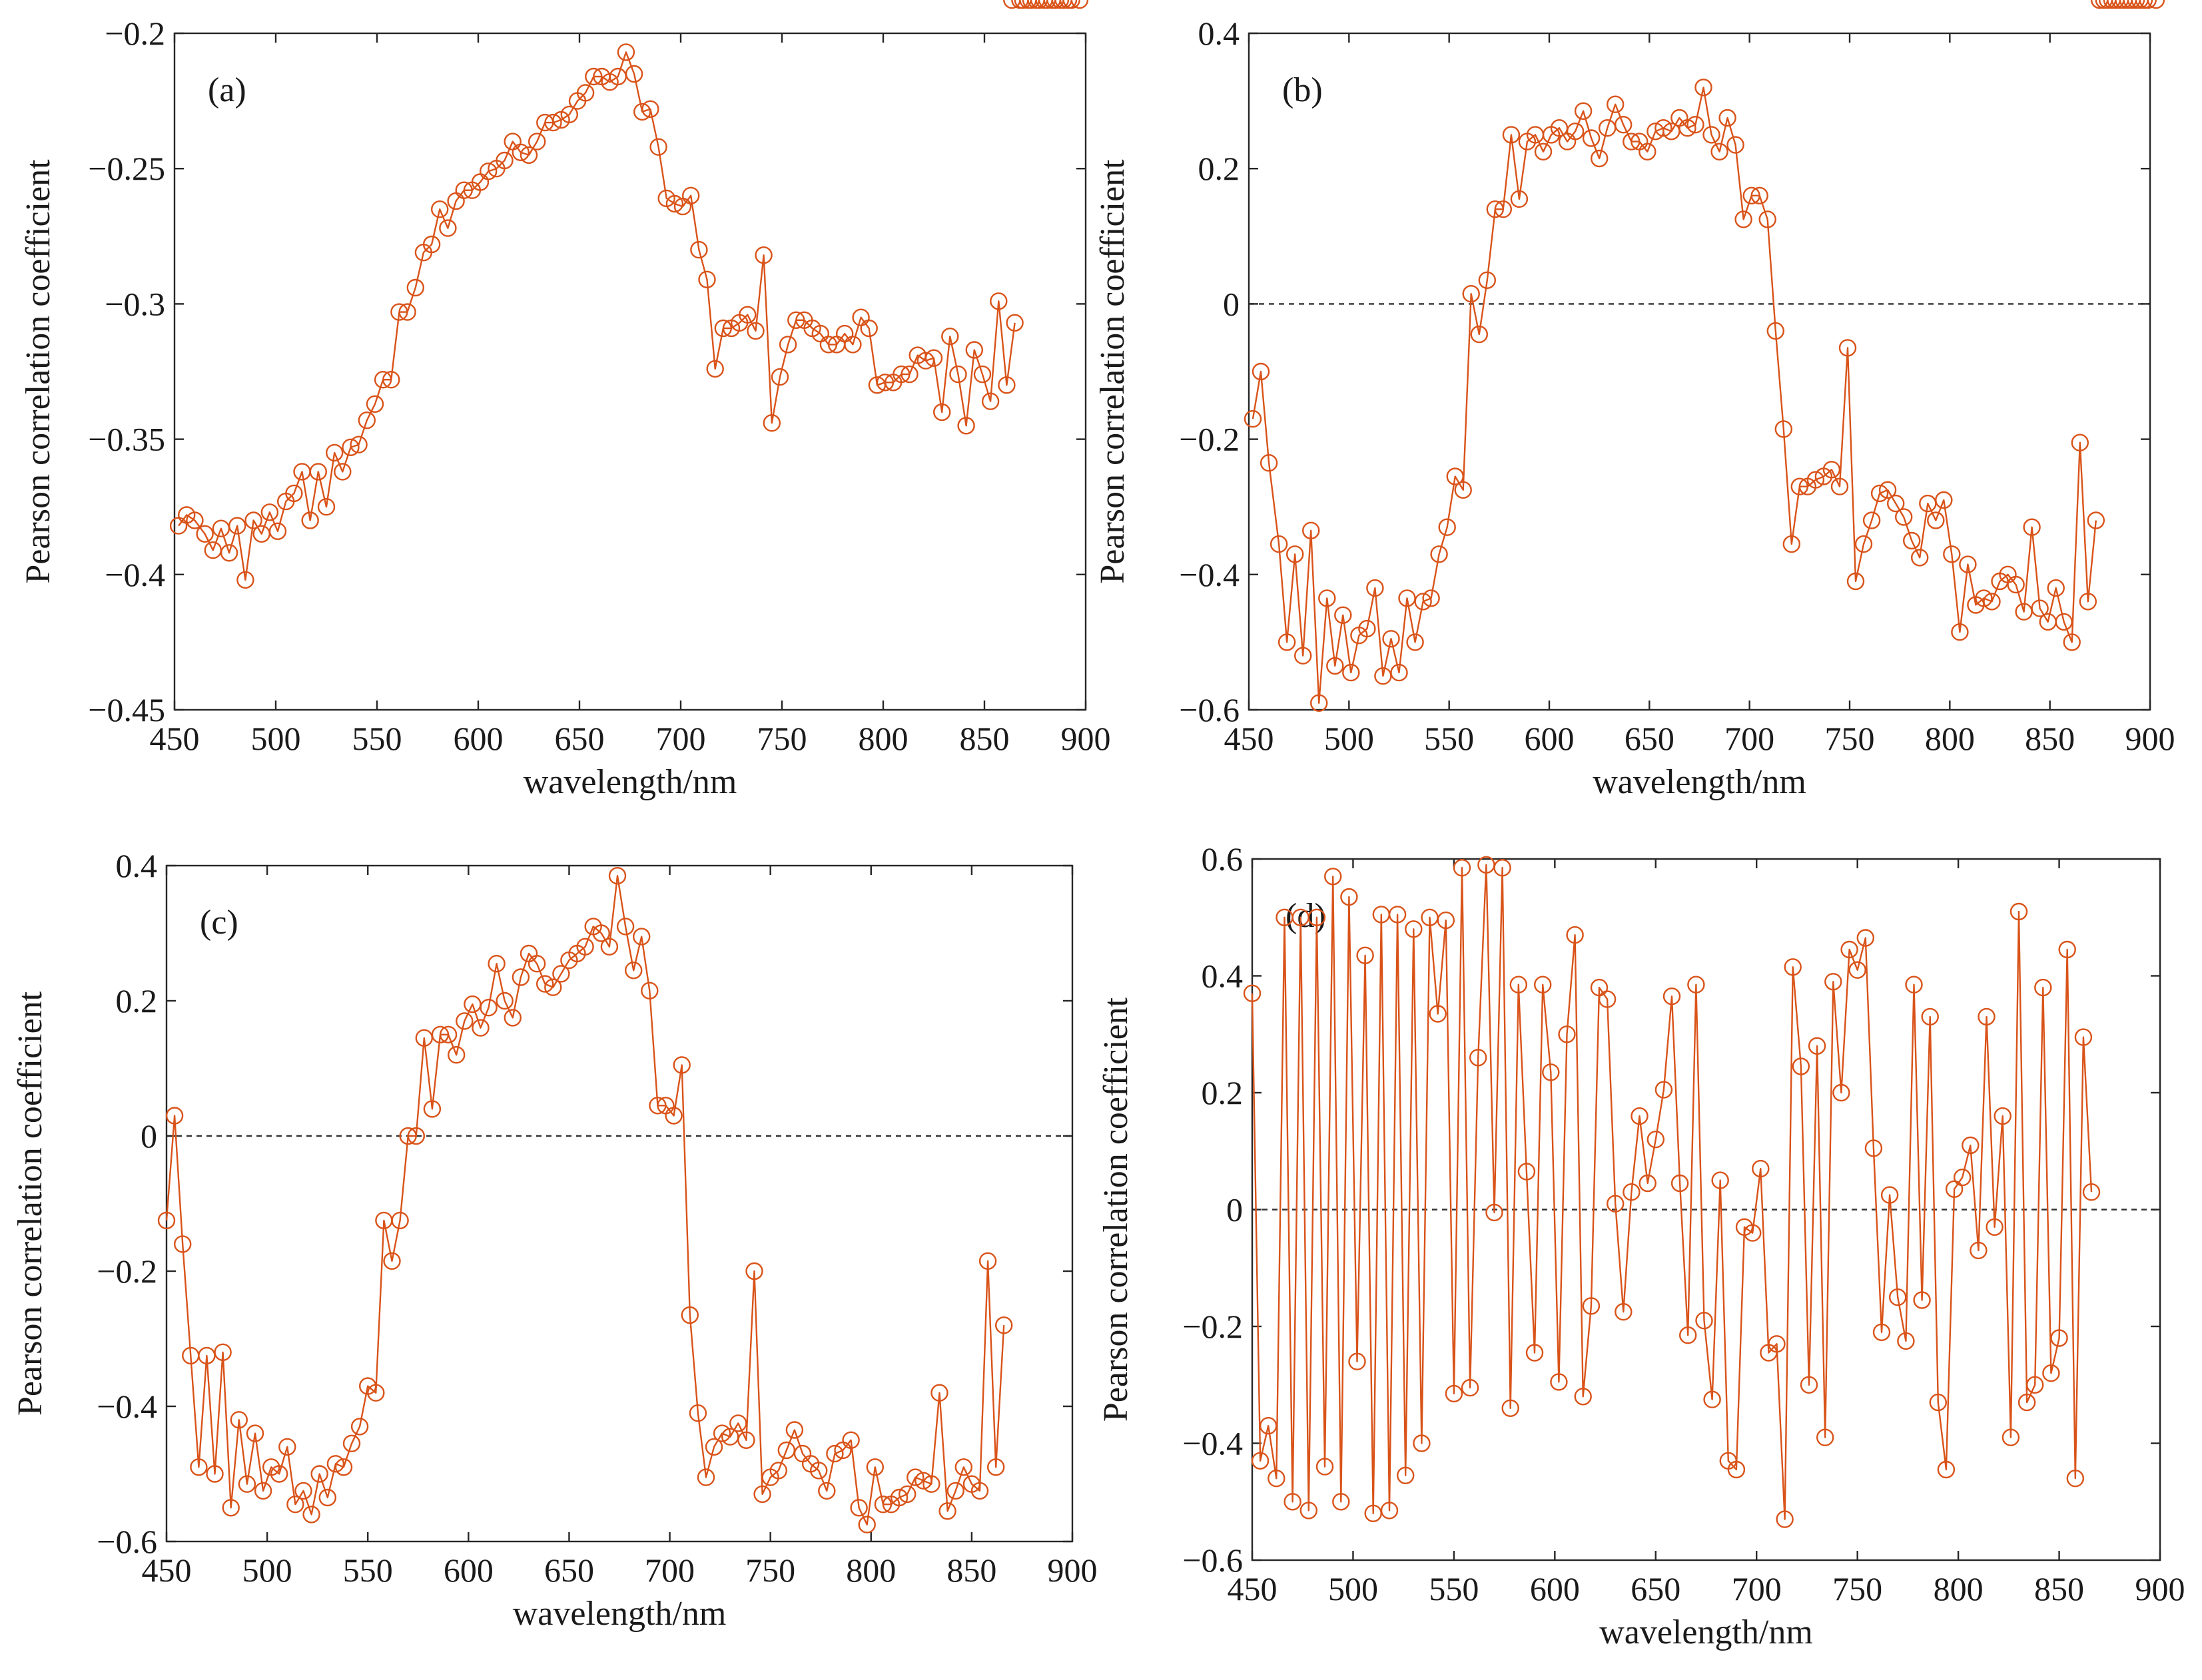 The image size is (2202, 1680). Describe the element at coordinates (127, 168) in the screenshot. I see `y-tick-label: −0.25` at that location.